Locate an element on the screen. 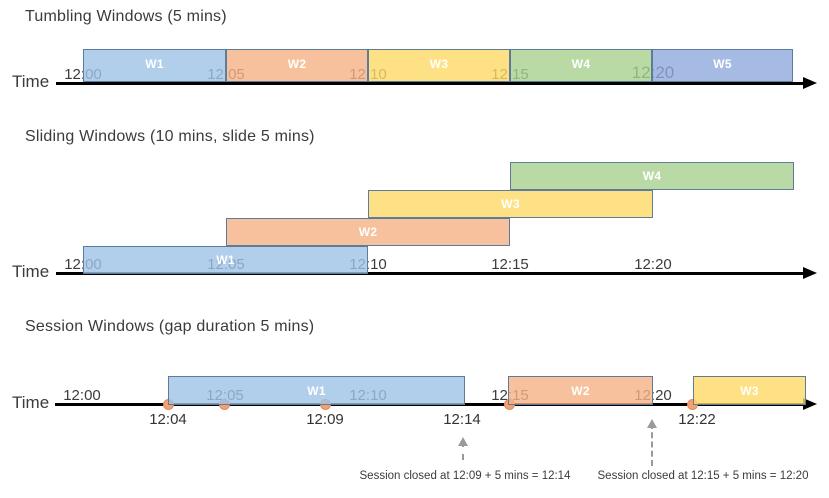 The image size is (829, 498). window-label: W5 is located at coordinates (722, 64).